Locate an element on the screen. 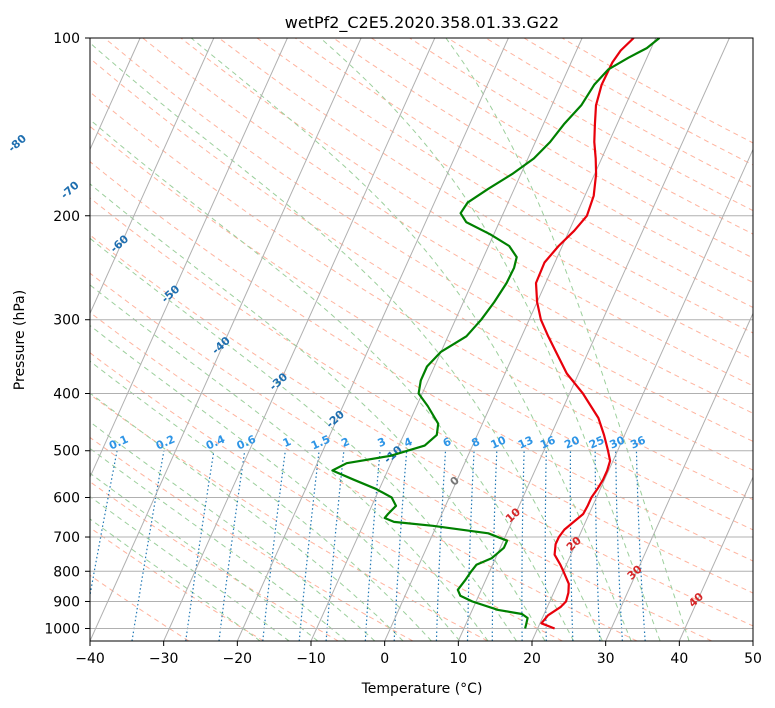 The width and height of the screenshot is (775, 708). y-tick-label: 600 is located at coordinates (66, 498).